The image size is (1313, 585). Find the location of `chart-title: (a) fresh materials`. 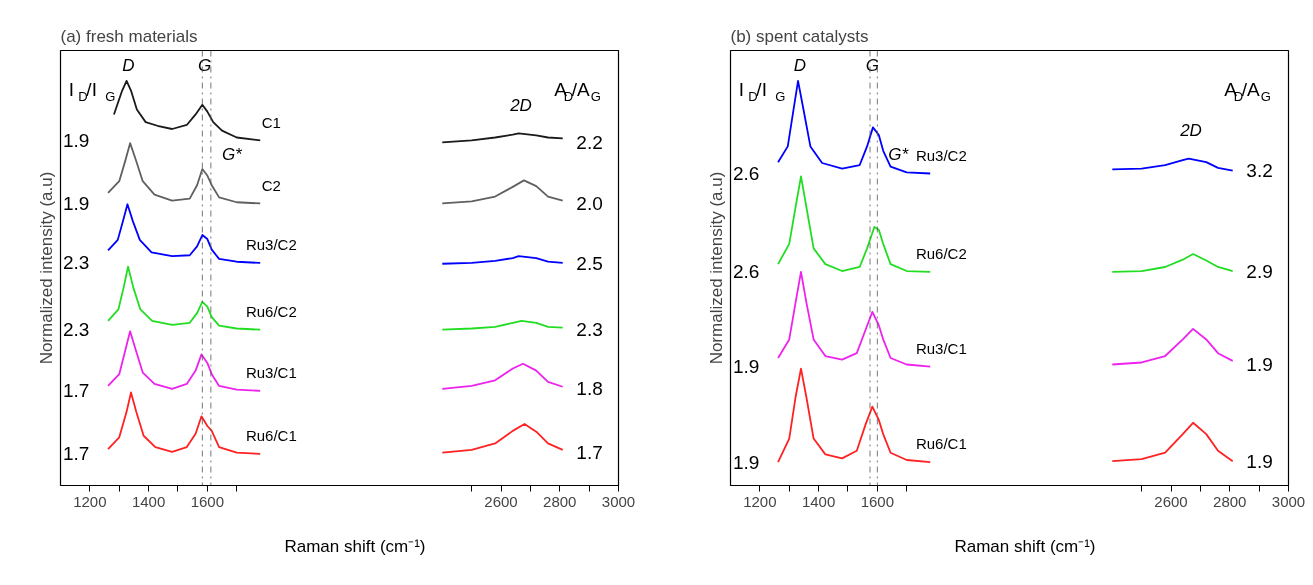

chart-title: (a) fresh materials is located at coordinates (129, 36).